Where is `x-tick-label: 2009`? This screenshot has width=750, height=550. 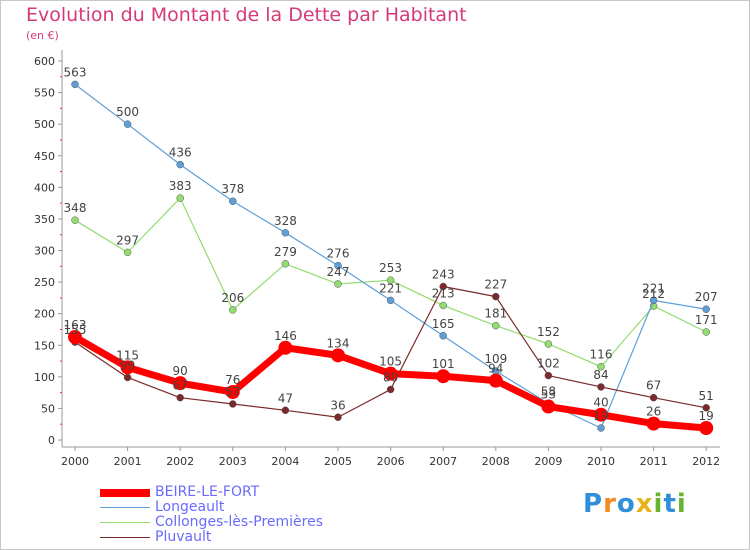
x-tick-label: 2009 is located at coordinates (548, 461).